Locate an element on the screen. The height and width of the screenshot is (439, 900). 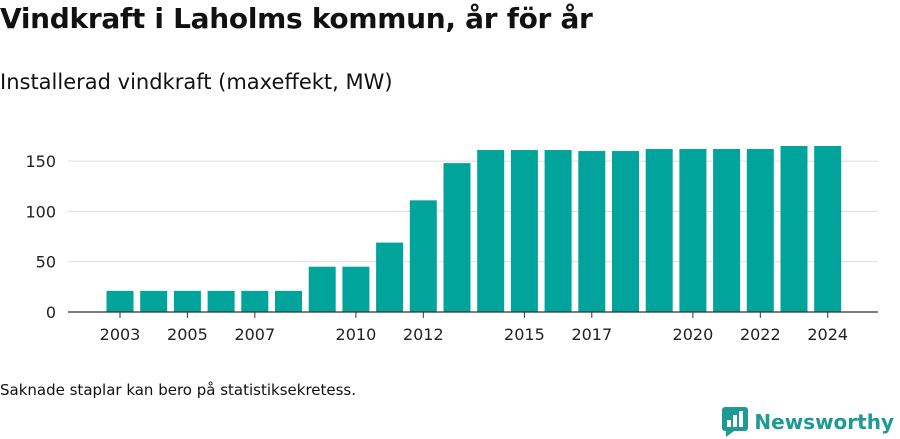
bar-2004 is located at coordinates (154, 301).